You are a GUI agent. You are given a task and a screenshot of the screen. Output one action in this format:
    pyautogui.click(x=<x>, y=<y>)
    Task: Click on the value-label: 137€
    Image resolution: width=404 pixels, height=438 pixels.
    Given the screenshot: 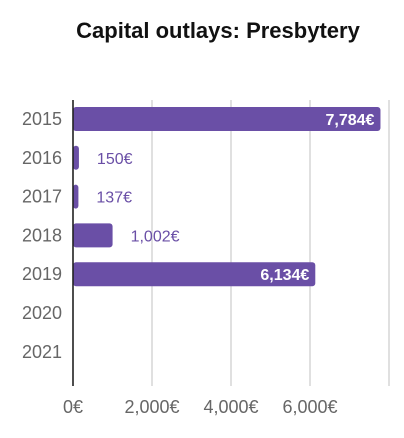 What is the action you would take?
    pyautogui.click(x=114, y=198)
    